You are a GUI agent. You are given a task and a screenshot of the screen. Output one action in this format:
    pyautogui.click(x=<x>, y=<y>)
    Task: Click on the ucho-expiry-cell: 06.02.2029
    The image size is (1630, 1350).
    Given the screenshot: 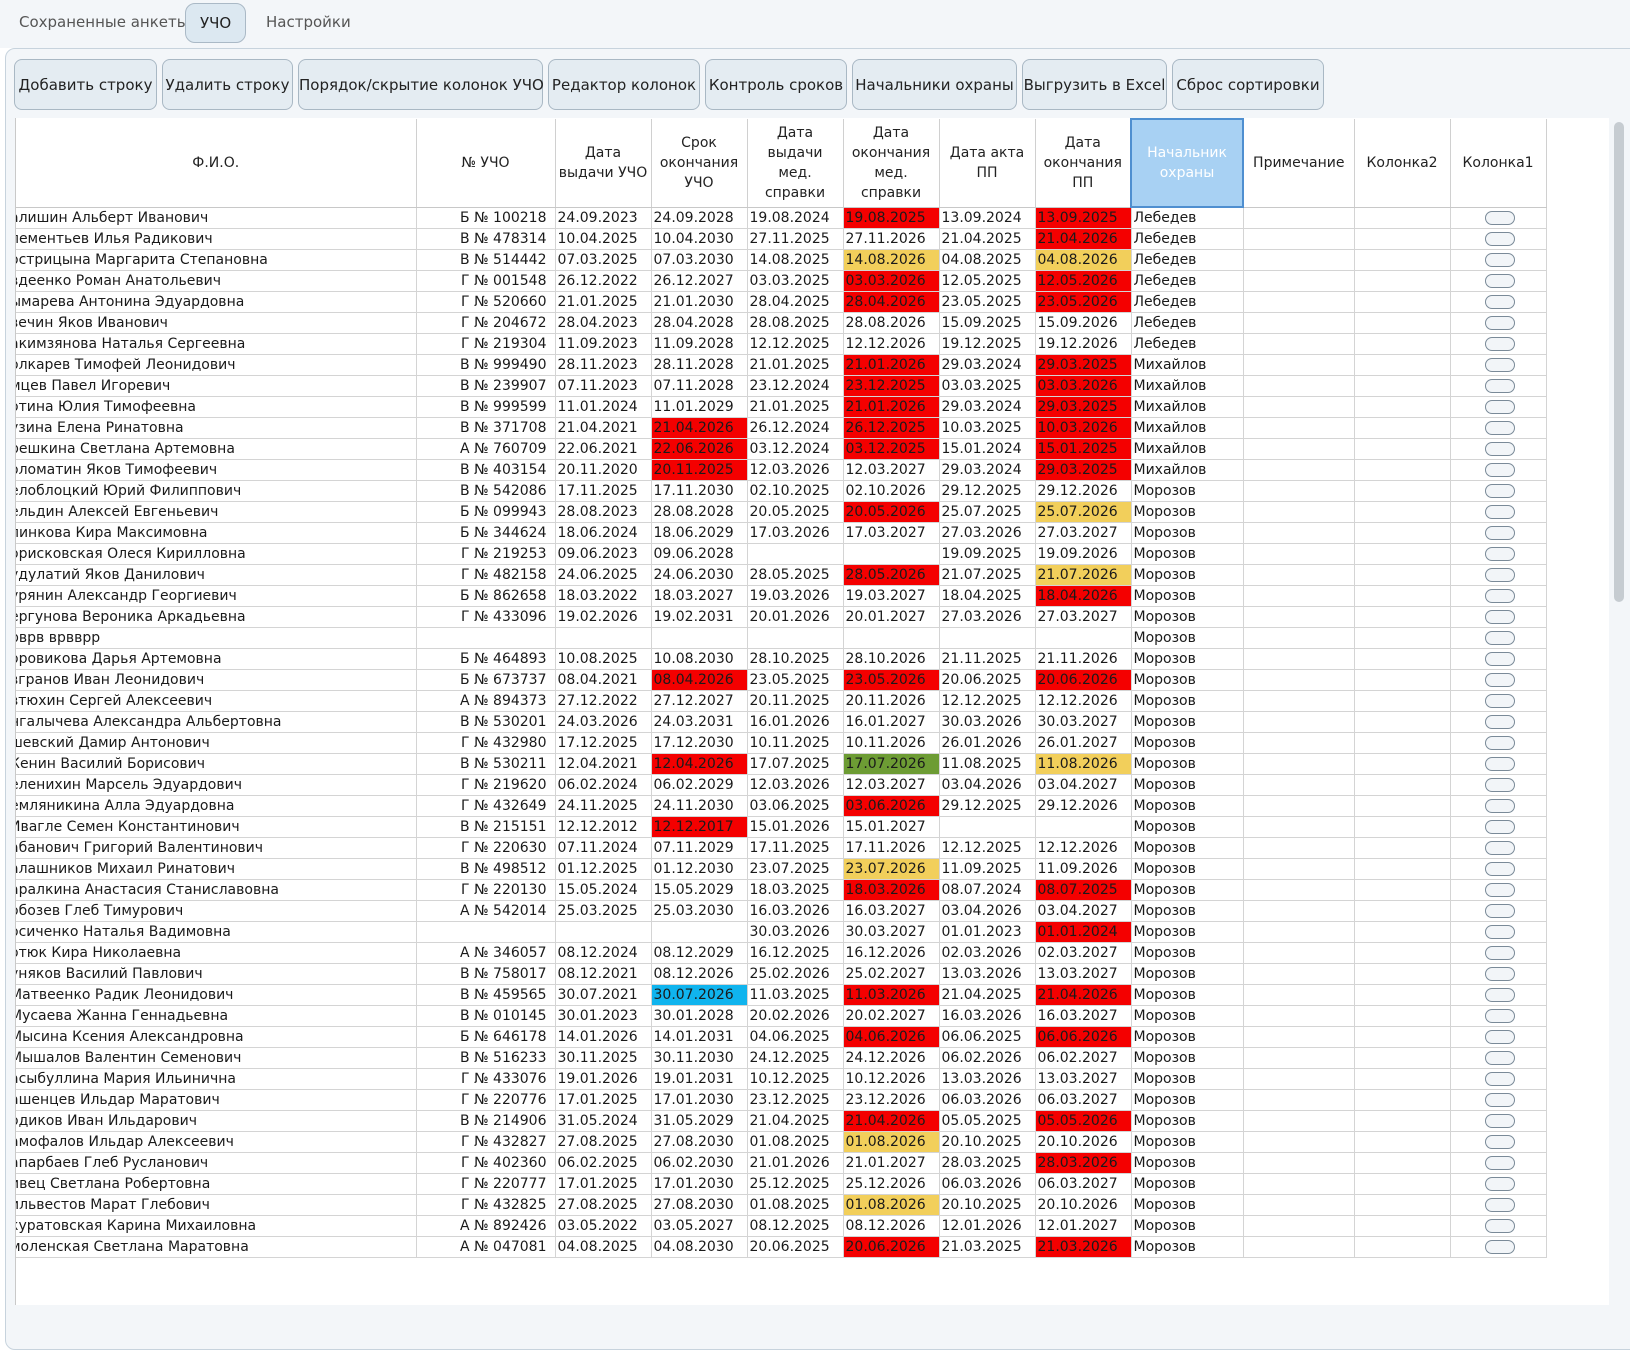 What is the action you would take?
    pyautogui.click(x=699, y=785)
    